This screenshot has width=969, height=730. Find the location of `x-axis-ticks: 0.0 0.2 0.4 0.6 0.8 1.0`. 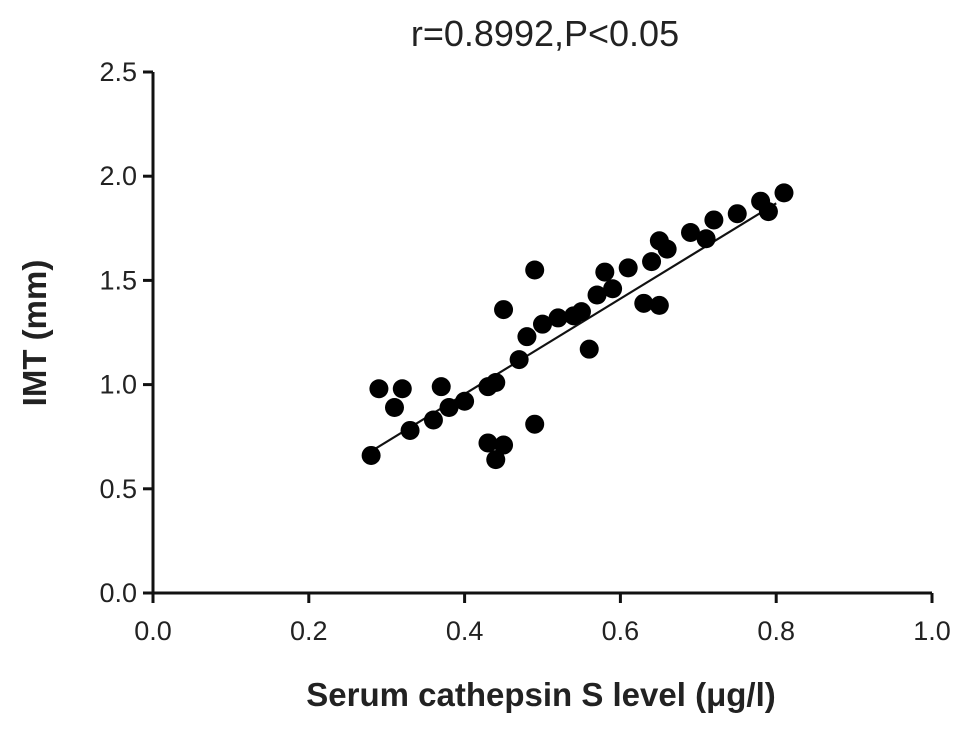

x-axis-ticks: 0.0 0.2 0.4 0.6 0.8 1.0 is located at coordinates (542, 619).